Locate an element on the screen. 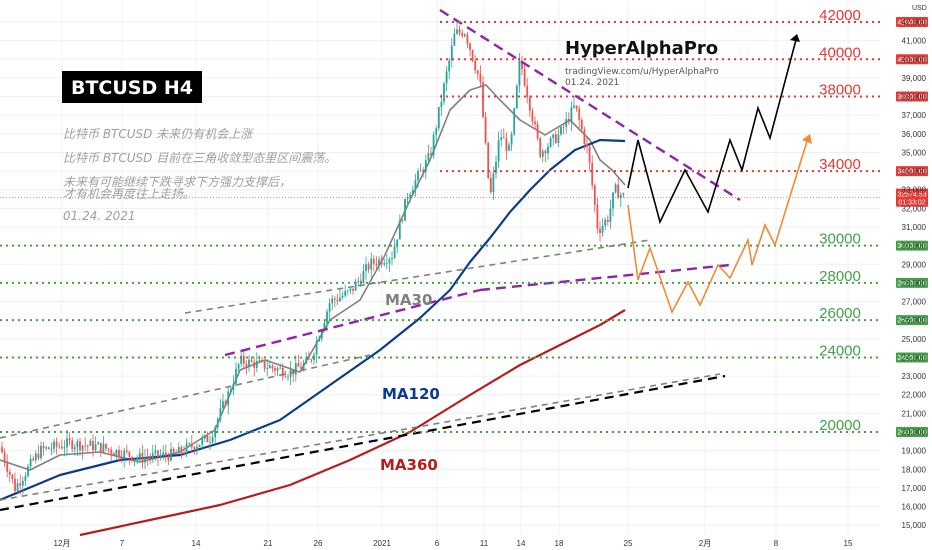 The width and height of the screenshot is (932, 550). note-line-3: 未来有可能继续下跌寻求下方强力支撑后， is located at coordinates (177, 182).